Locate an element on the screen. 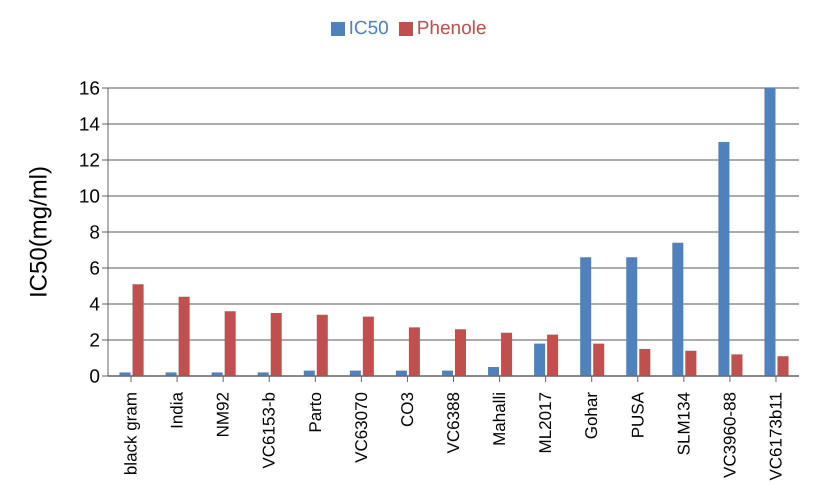 This screenshot has height=504, width=827. x-tick-label: VC6173b11 is located at coordinates (776, 436).